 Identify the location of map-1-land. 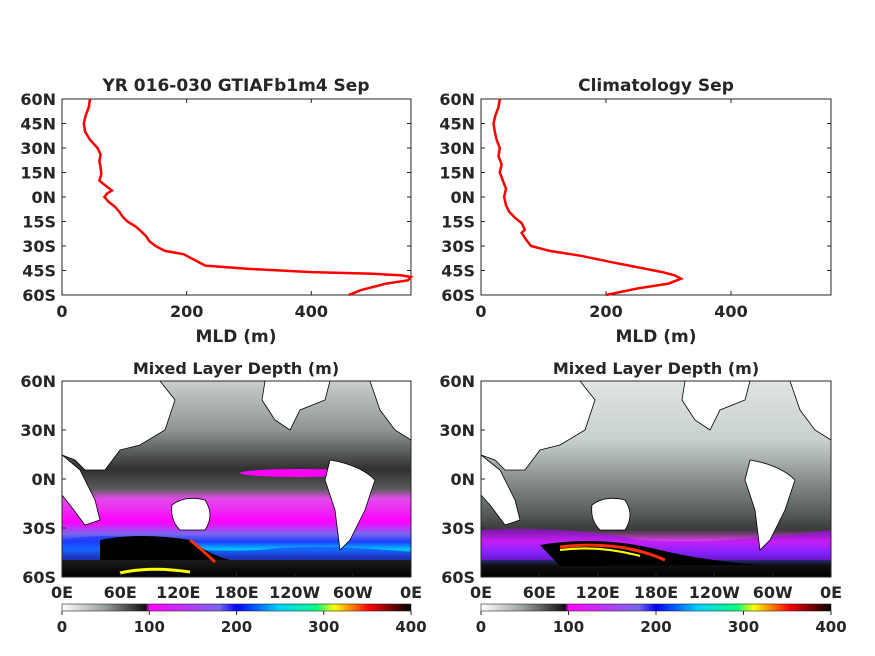
(236, 465).